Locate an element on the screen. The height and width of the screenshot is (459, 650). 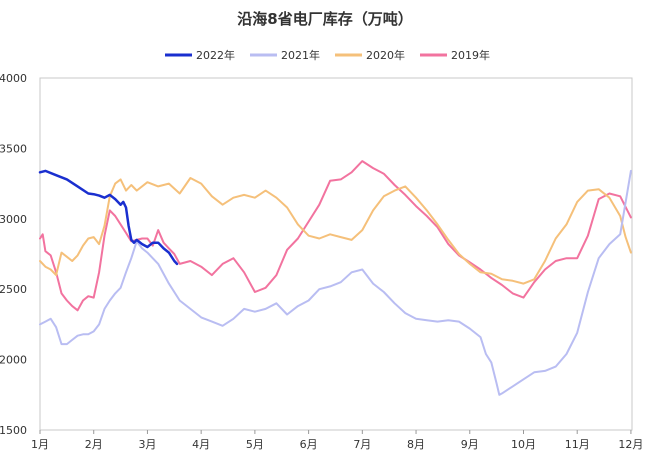
x-tick-label: 3月 is located at coordinates (147, 444).